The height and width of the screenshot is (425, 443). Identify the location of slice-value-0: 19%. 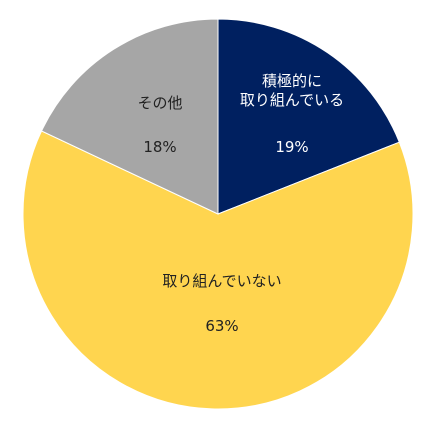
(291, 147).